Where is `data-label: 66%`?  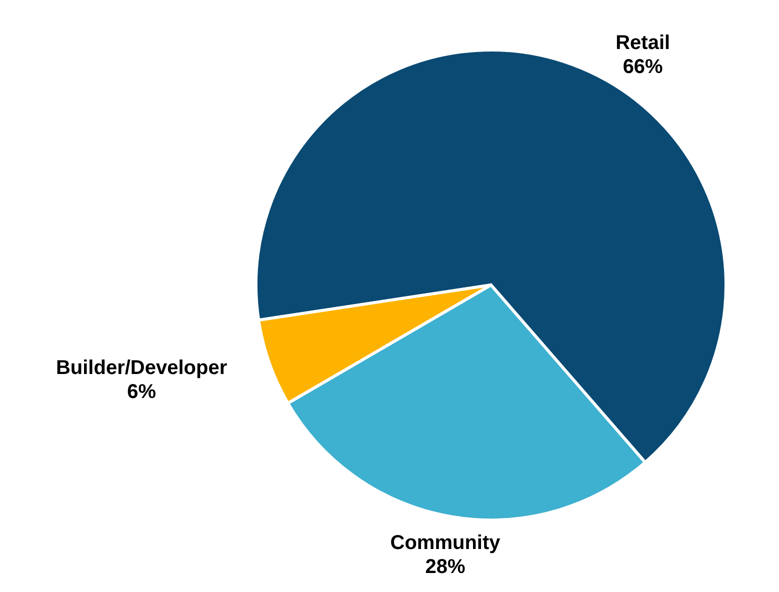 data-label: 66% is located at coordinates (643, 67).